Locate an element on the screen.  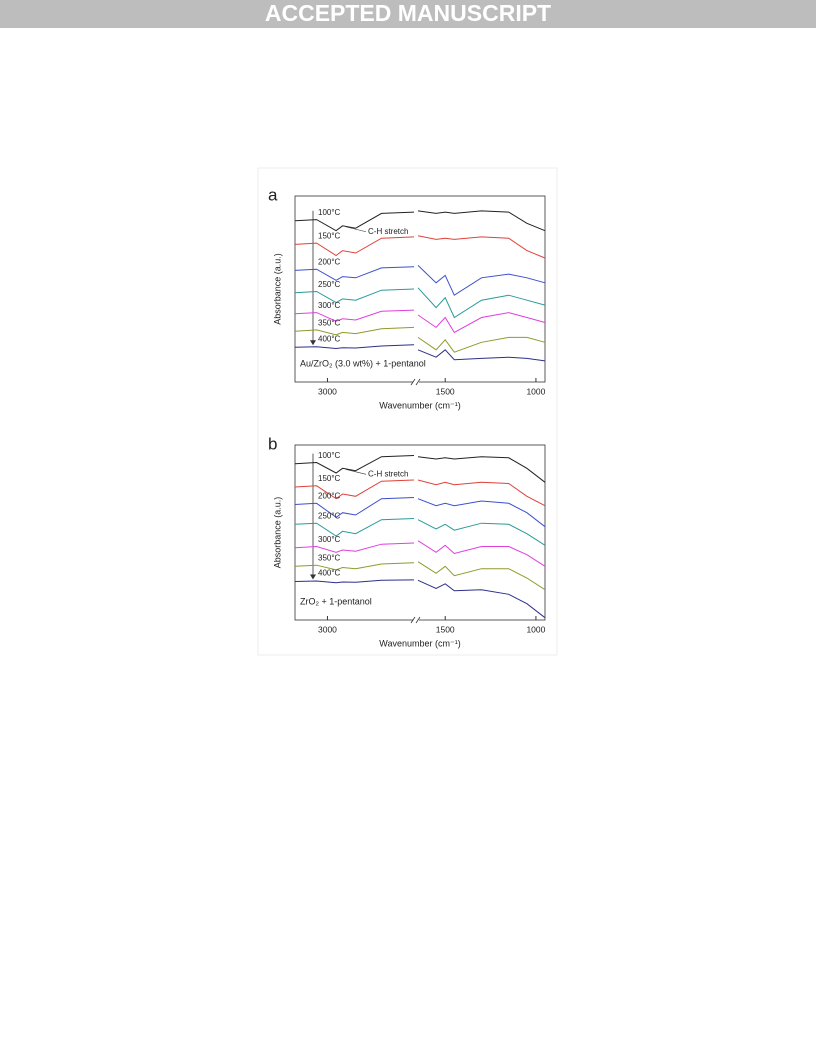
header-bar is located at coordinates (408, 14).